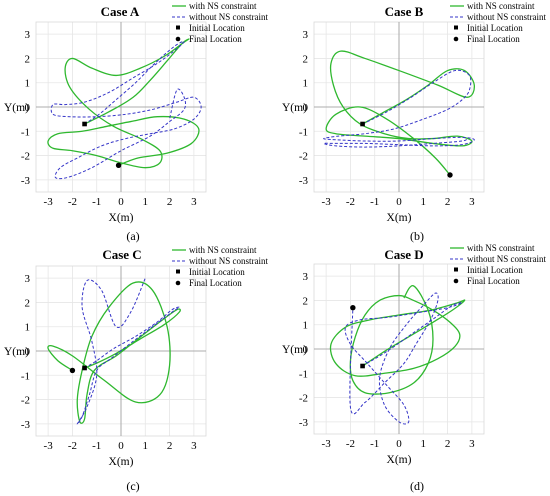  What do you see at coordinates (121, 254) in the screenshot?
I see `chart-title: Case C` at bounding box center [121, 254].